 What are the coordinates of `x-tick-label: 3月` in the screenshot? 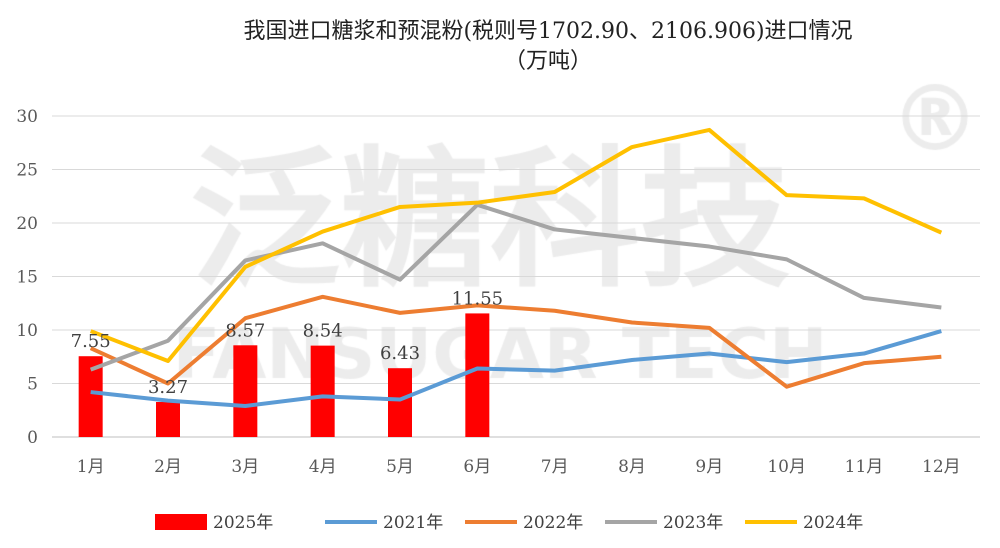 It's located at (245, 467).